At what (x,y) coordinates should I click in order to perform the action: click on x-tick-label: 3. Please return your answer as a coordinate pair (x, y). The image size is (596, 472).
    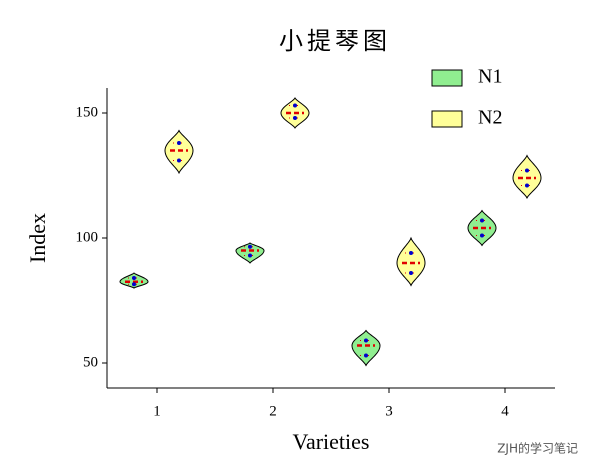
    Looking at the image, I should click on (389, 411).